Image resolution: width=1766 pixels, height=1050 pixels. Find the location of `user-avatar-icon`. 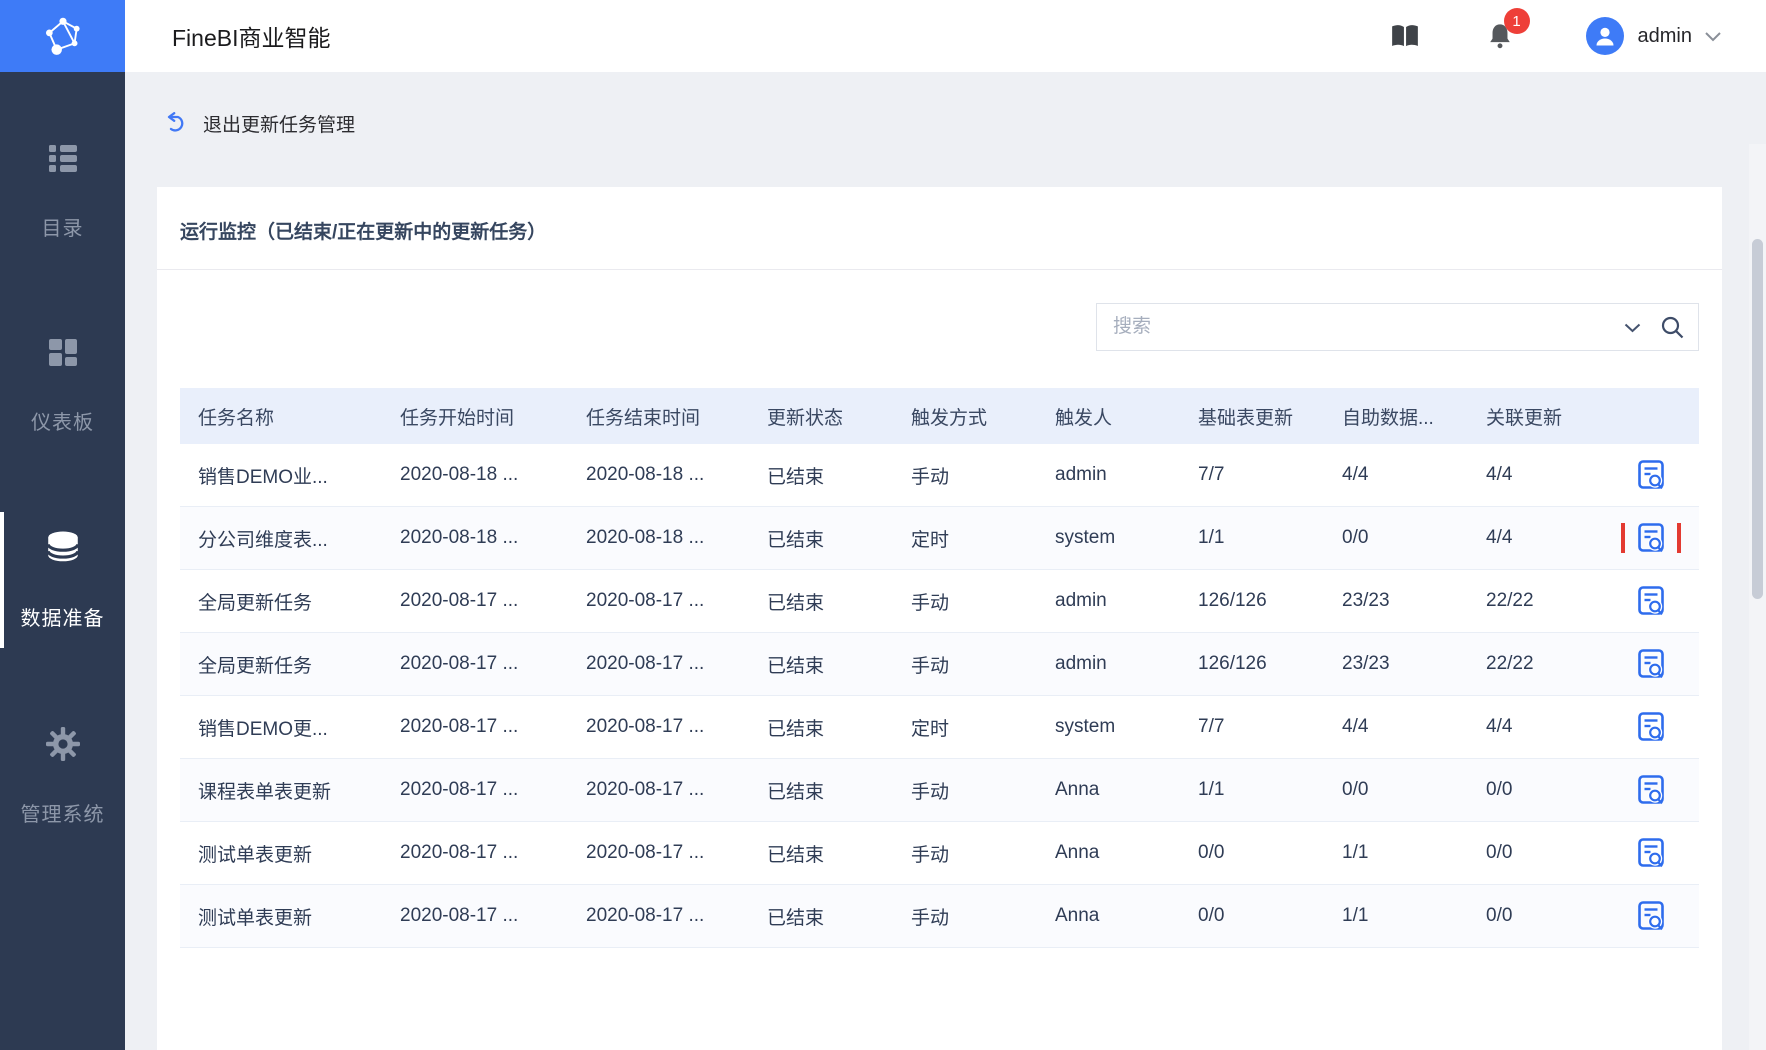

user-avatar-icon is located at coordinates (1605, 36).